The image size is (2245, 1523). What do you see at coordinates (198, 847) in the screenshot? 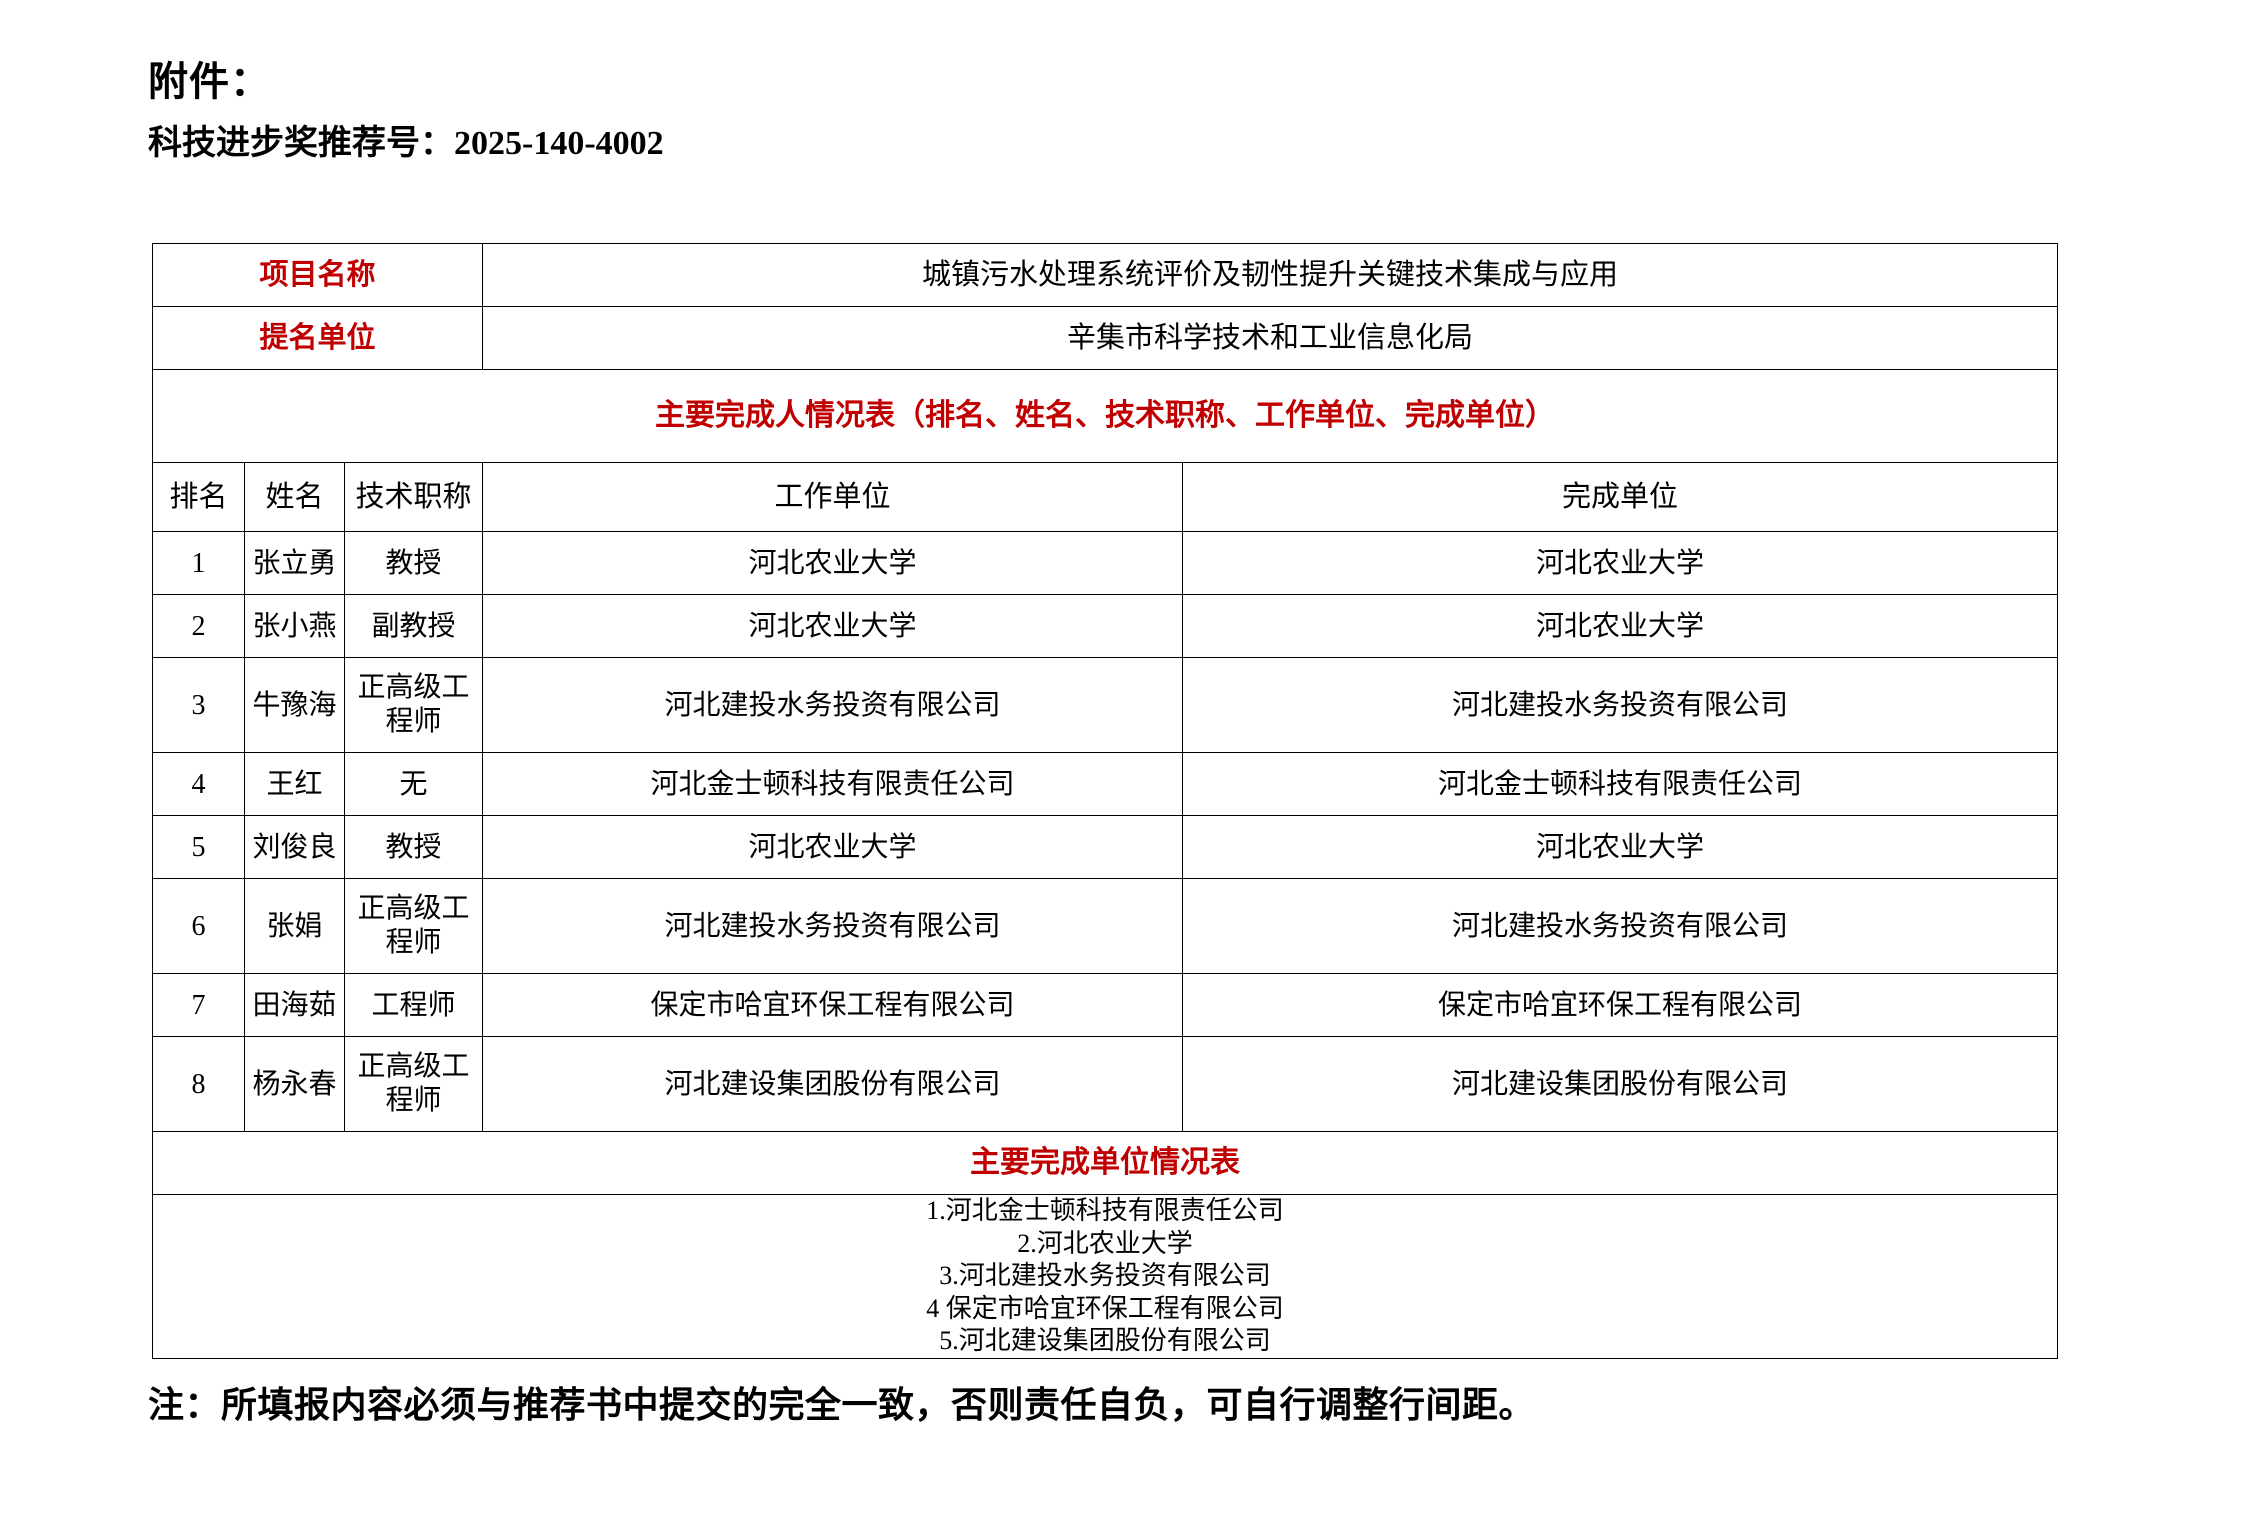
I see `cell-rank: 5` at bounding box center [198, 847].